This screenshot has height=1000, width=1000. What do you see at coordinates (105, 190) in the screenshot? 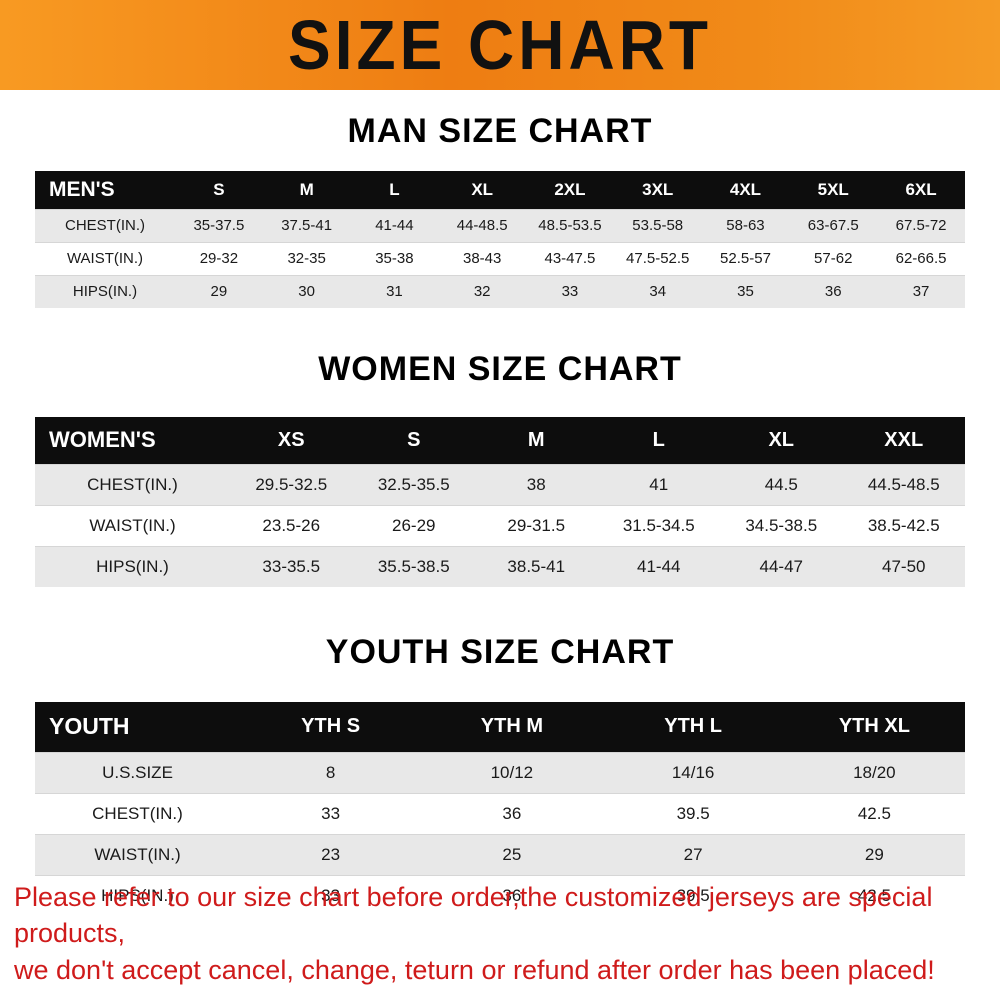
I see `table-title-cell: MEN'S` at bounding box center [105, 190].